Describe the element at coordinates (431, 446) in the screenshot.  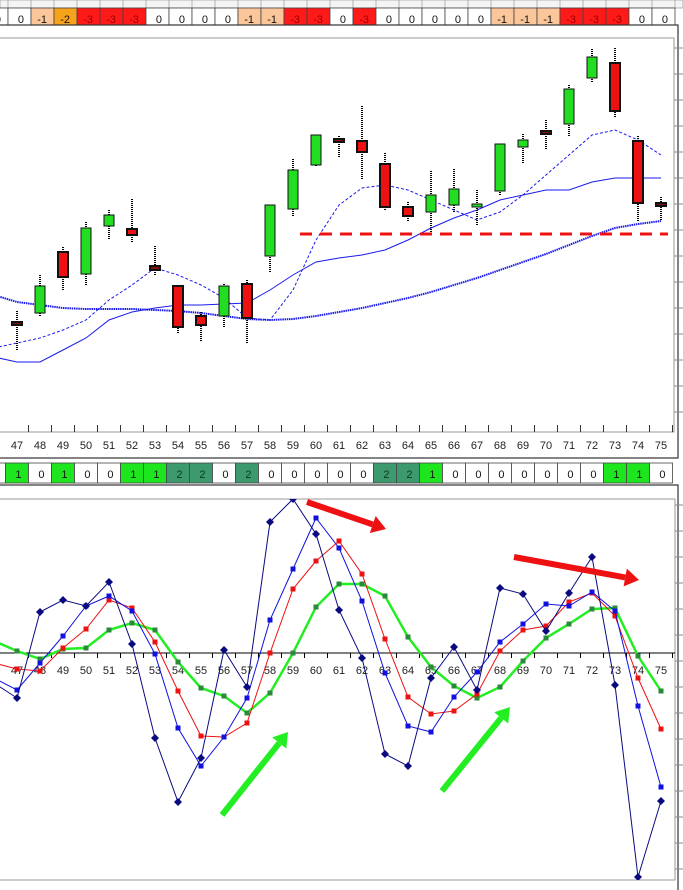
I see `x-tick-label: 65` at that location.